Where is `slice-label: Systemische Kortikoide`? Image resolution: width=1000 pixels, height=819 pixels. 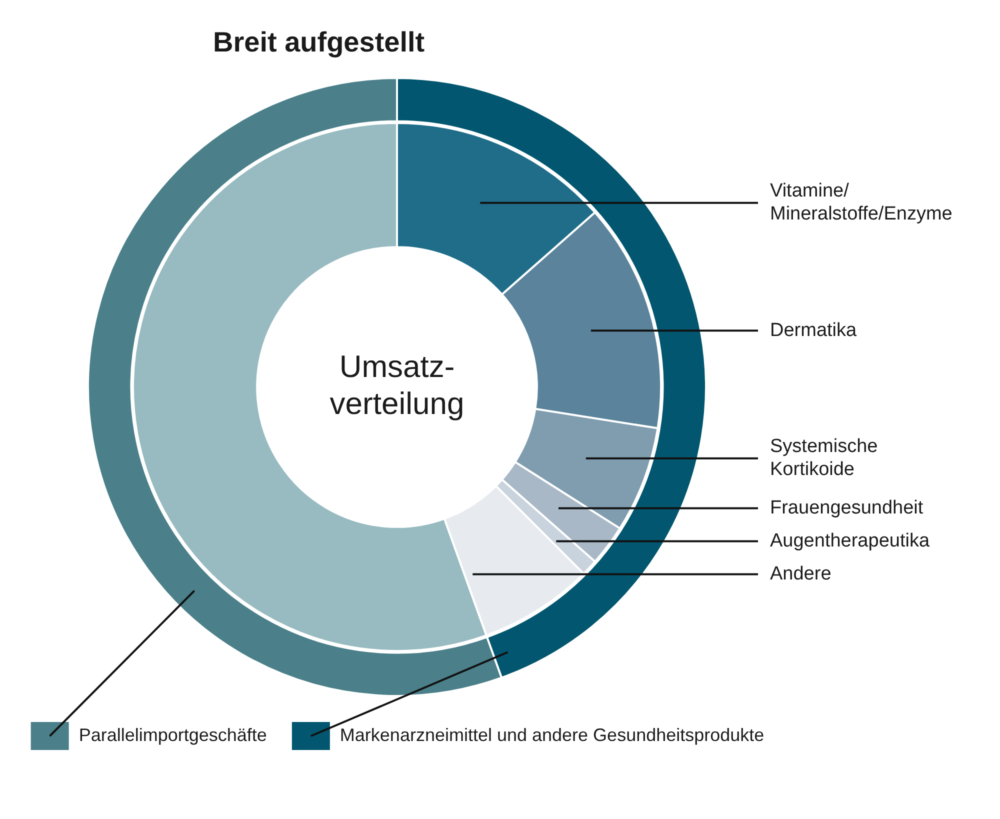 slice-label: Systemische Kortikoide is located at coordinates (824, 458).